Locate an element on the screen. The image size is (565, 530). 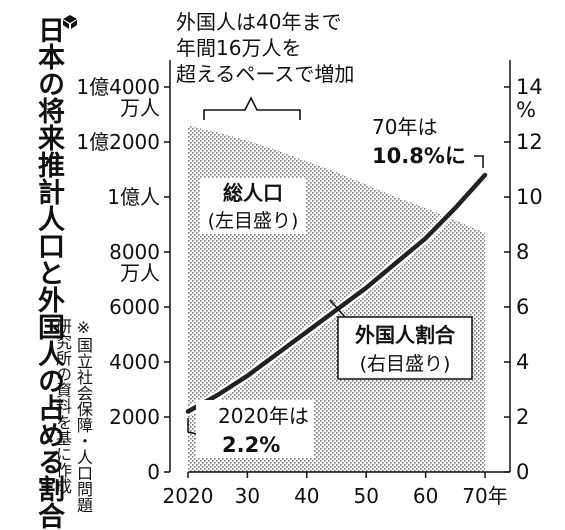
right-tick-label: 14 is located at coordinates (529, 87).